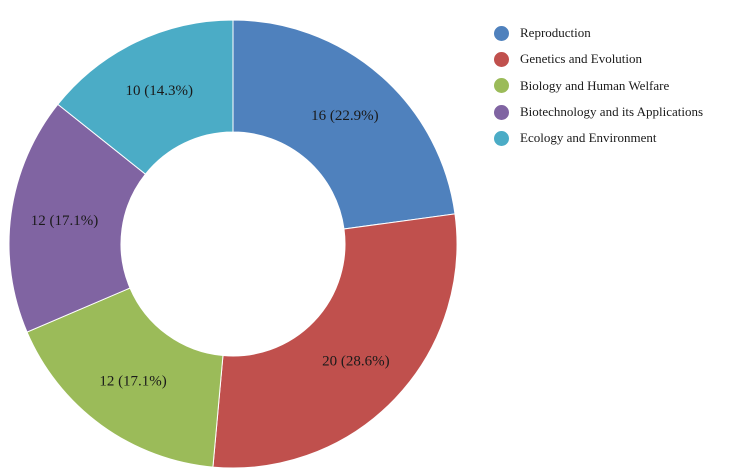  What do you see at coordinates (588, 138) in the screenshot?
I see `legend-label: Ecology and Environment` at bounding box center [588, 138].